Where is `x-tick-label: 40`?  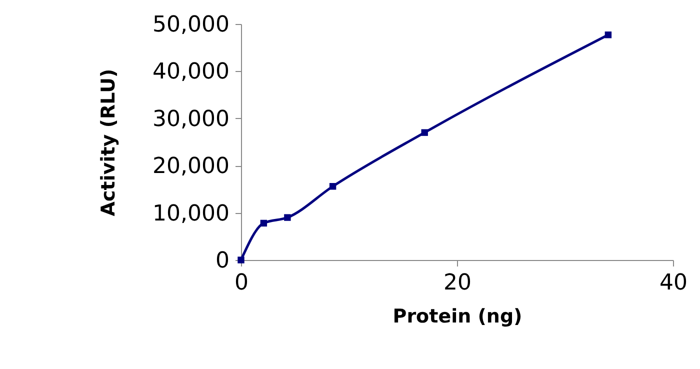 x-tick-label: 40 is located at coordinates (674, 283).